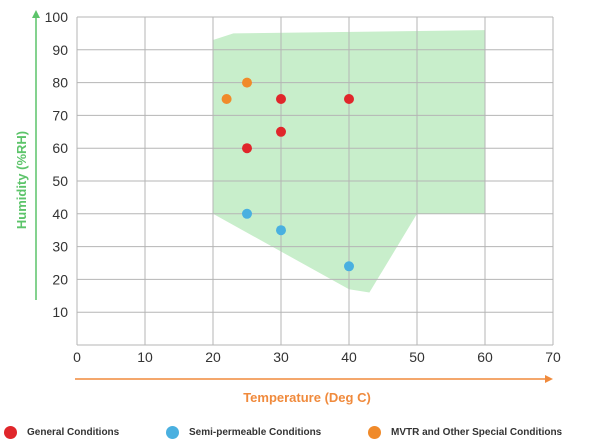 The width and height of the screenshot is (597, 443). I want to click on x-tick-label: 70, so click(553, 357).